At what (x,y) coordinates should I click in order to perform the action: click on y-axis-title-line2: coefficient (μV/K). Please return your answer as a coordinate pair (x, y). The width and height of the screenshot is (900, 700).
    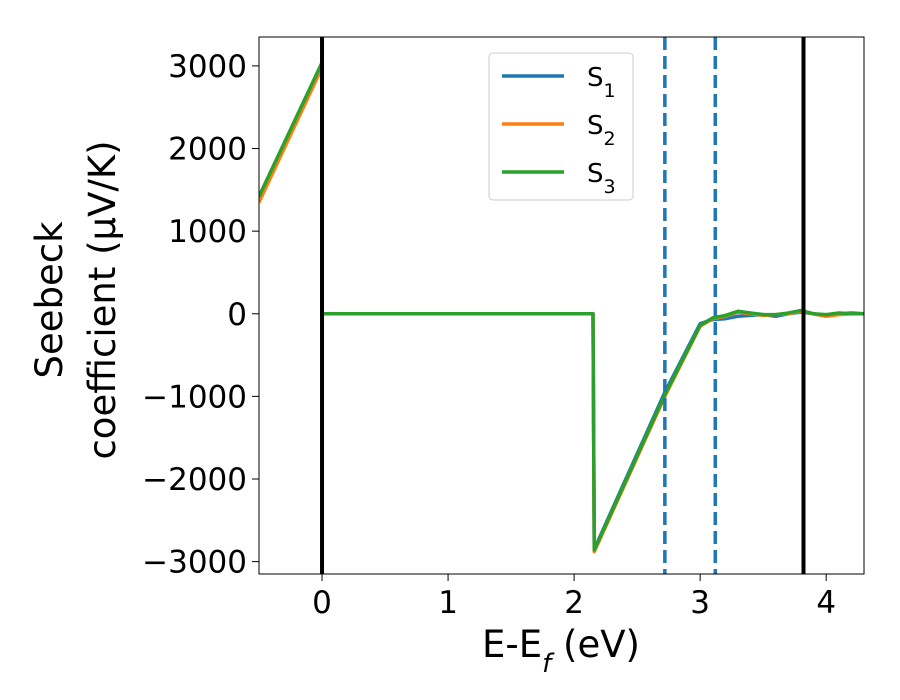
    Looking at the image, I should click on (102, 299).